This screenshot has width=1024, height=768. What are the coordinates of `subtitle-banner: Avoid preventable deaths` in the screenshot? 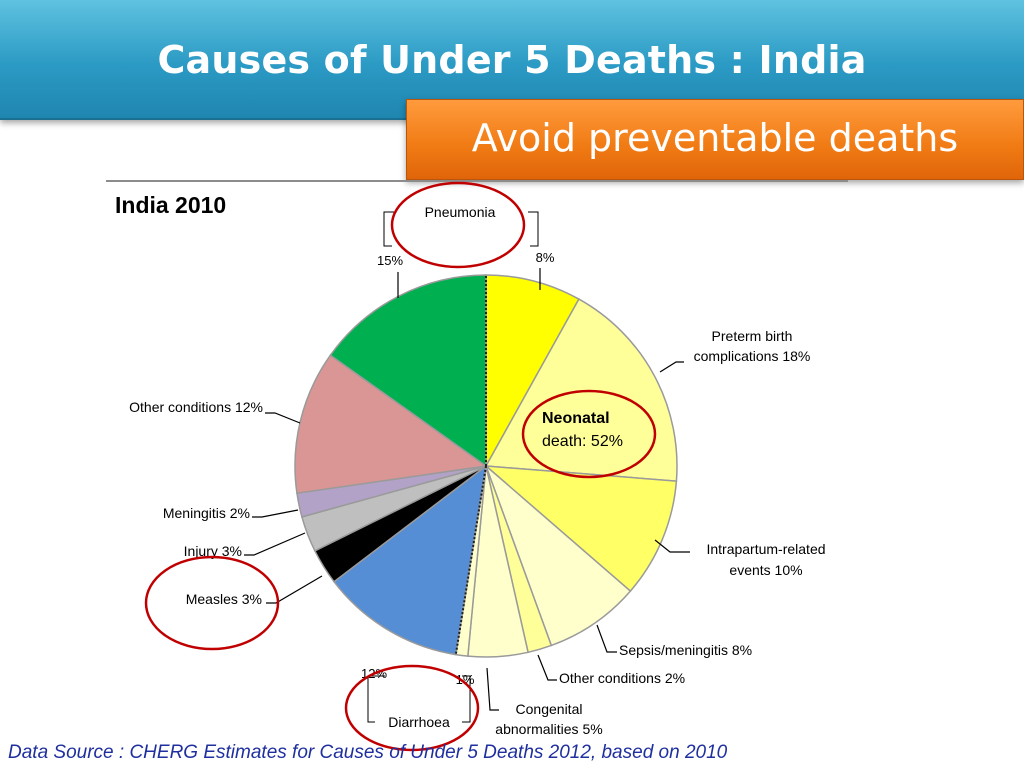 It's located at (715, 139).